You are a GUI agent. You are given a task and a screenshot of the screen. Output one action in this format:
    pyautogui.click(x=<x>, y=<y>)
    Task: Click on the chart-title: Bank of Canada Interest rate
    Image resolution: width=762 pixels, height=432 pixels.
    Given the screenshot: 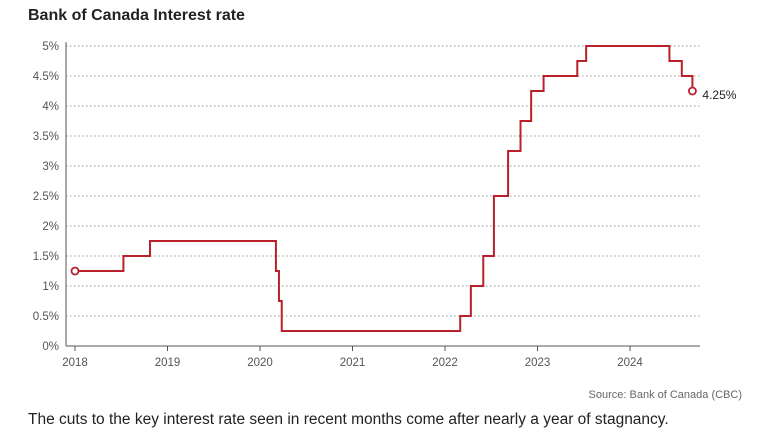 What is the action you would take?
    pyautogui.click(x=136, y=15)
    